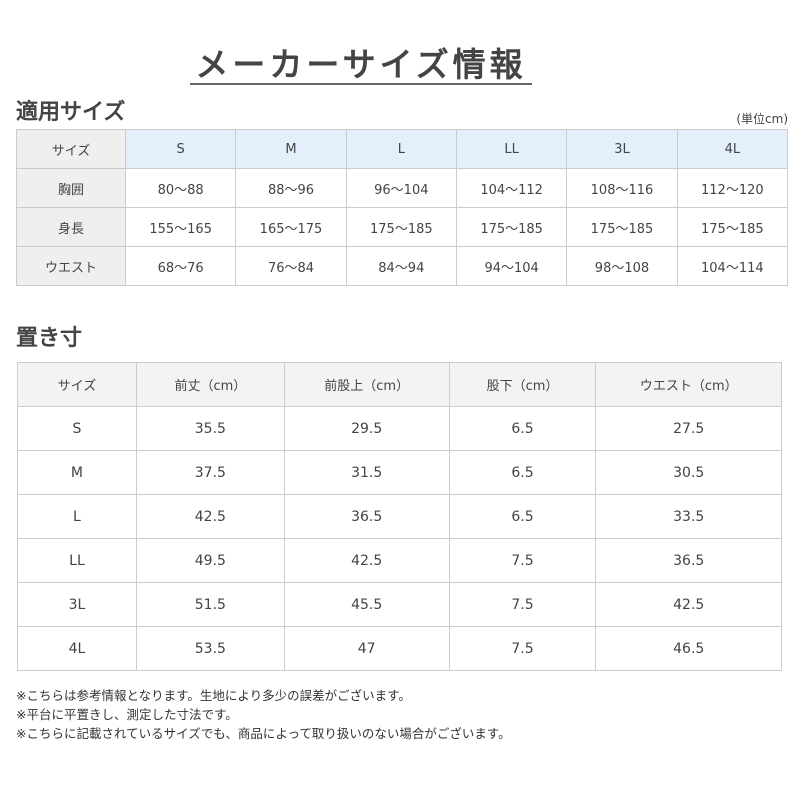  I want to click on table-row: 胸囲 80〜88 88〜96 96〜104 104〜112 108〜116 112〜120, so click(402, 188).